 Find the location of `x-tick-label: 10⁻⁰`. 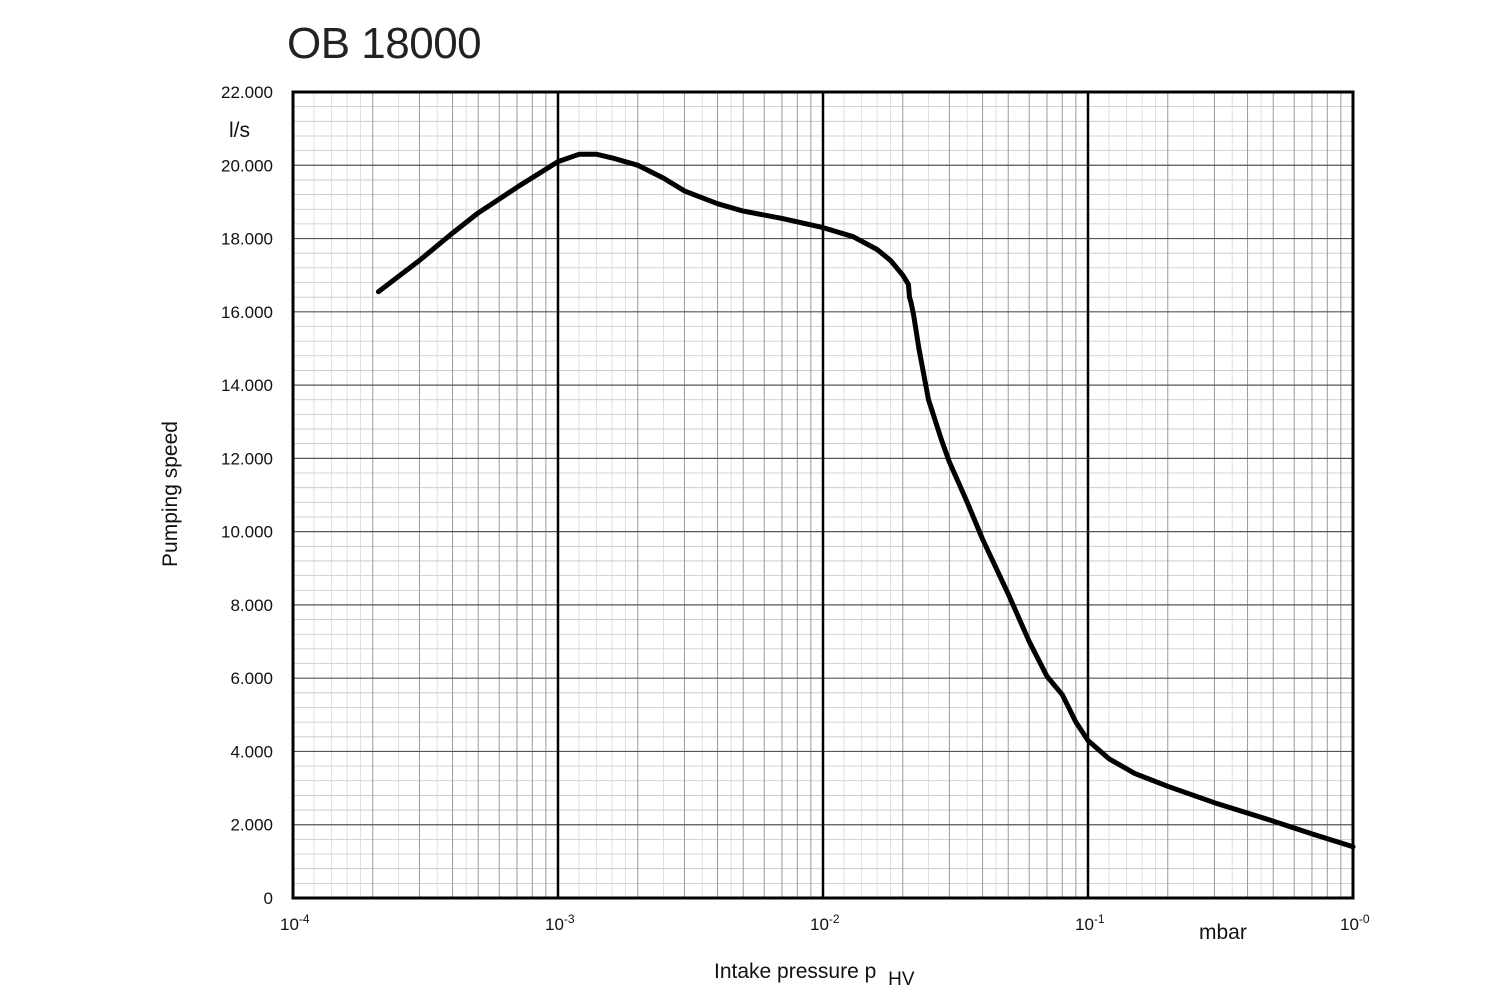

x-tick-label: 10⁻⁰ is located at coordinates (1355, 923).